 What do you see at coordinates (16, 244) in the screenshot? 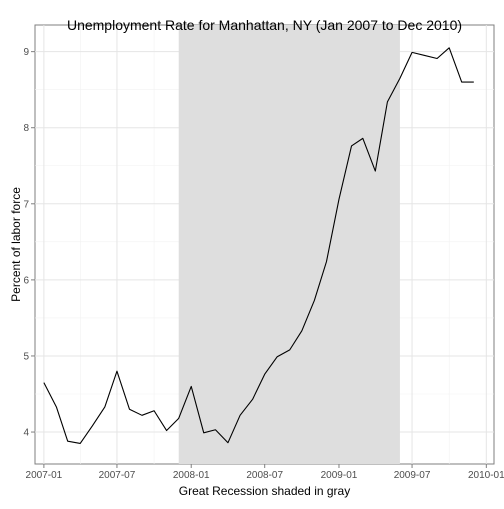
I see `y-axis-label: Percent of labor force` at bounding box center [16, 244].